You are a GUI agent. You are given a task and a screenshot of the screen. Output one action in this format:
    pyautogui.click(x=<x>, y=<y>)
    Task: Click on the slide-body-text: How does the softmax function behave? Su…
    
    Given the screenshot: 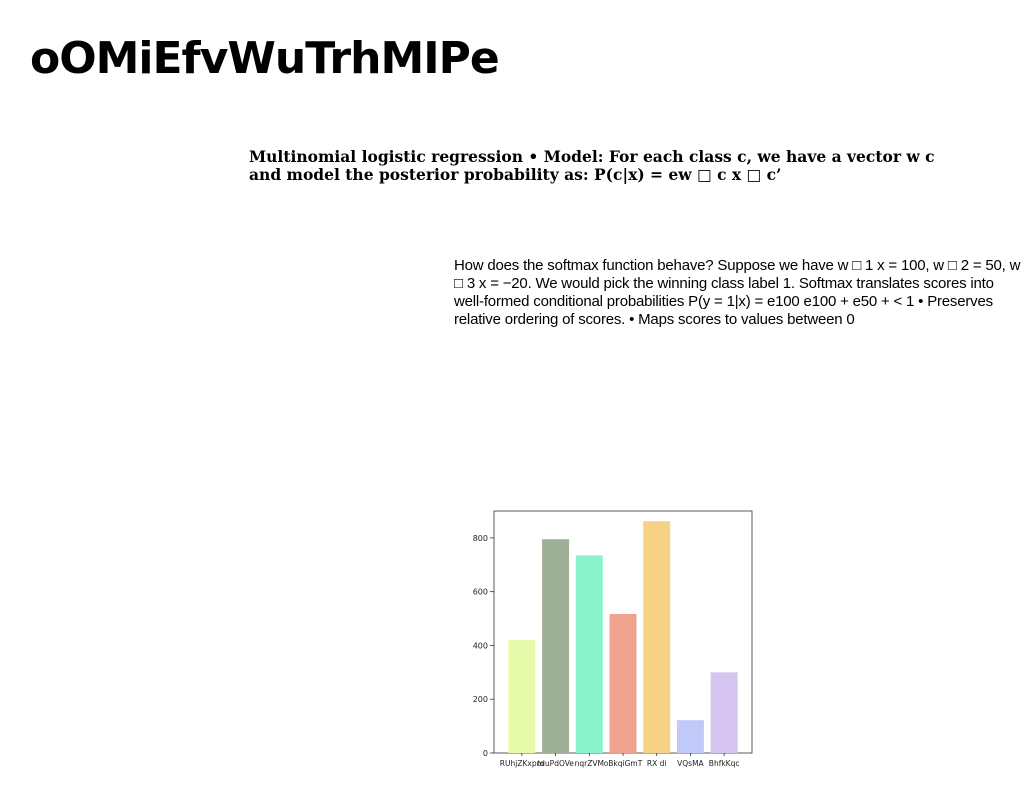 What is the action you would take?
    pyautogui.click(x=737, y=292)
    